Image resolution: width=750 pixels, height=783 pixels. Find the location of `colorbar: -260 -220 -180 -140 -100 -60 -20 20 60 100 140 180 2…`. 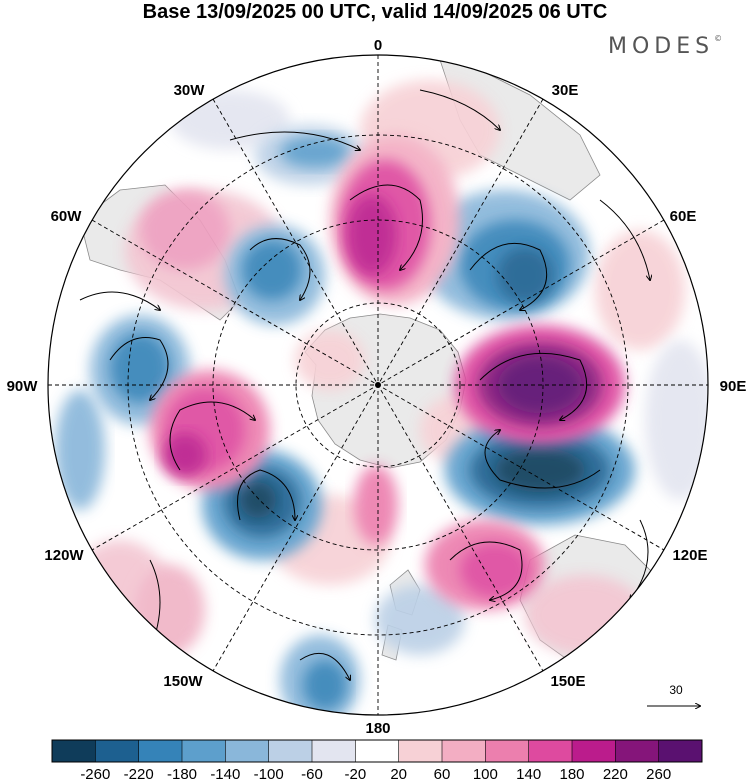

colorbar: -260 -220 -180 -140 -100 -60 -20 20 60 100 140 180 2… is located at coordinates (377, 761).